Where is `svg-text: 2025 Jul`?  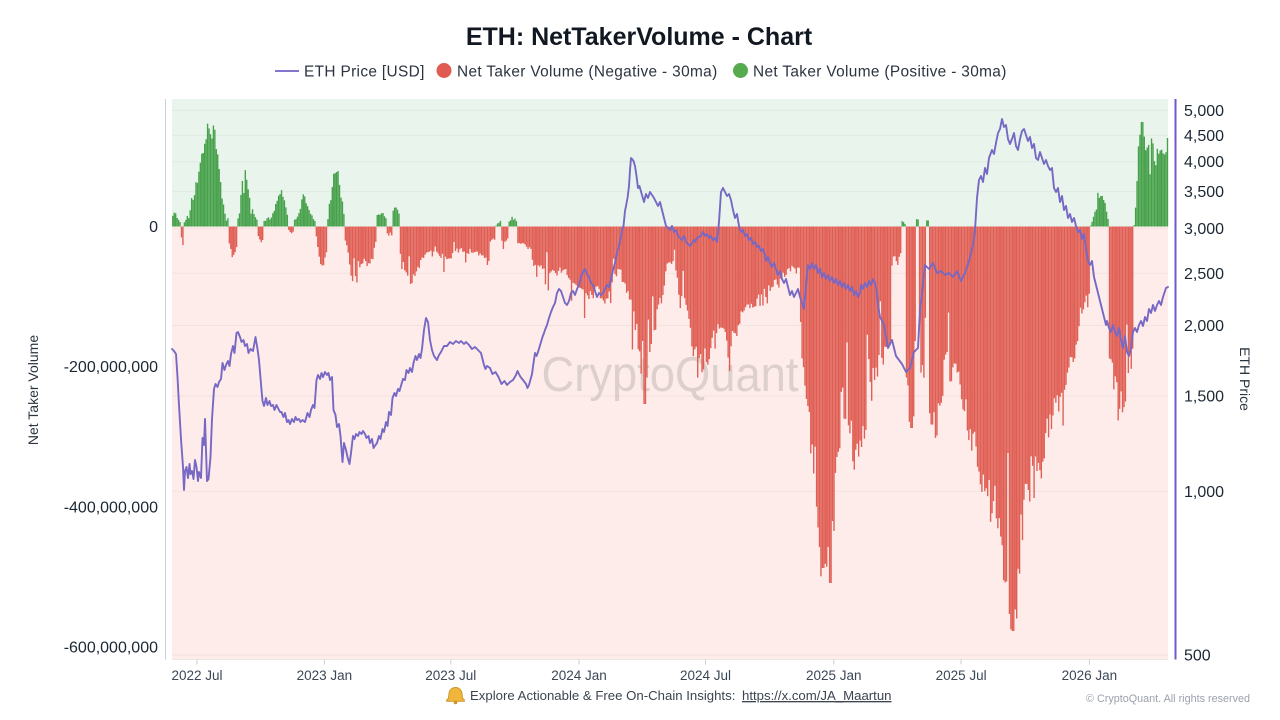 svg-text: 2025 Jul is located at coordinates (961, 675).